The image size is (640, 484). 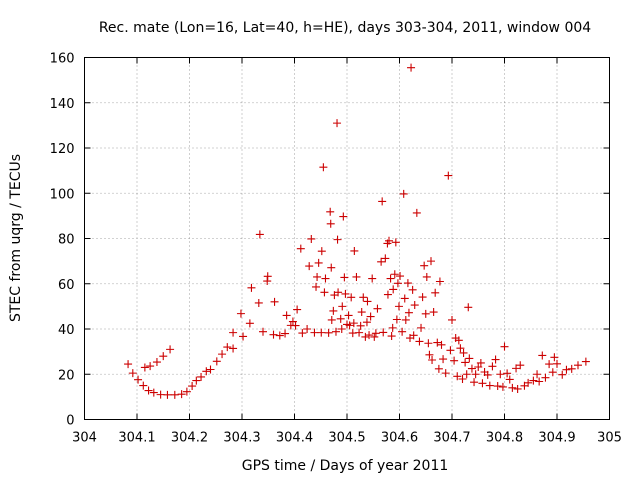 I want to click on y-tick-label: 160, so click(x=62, y=59).